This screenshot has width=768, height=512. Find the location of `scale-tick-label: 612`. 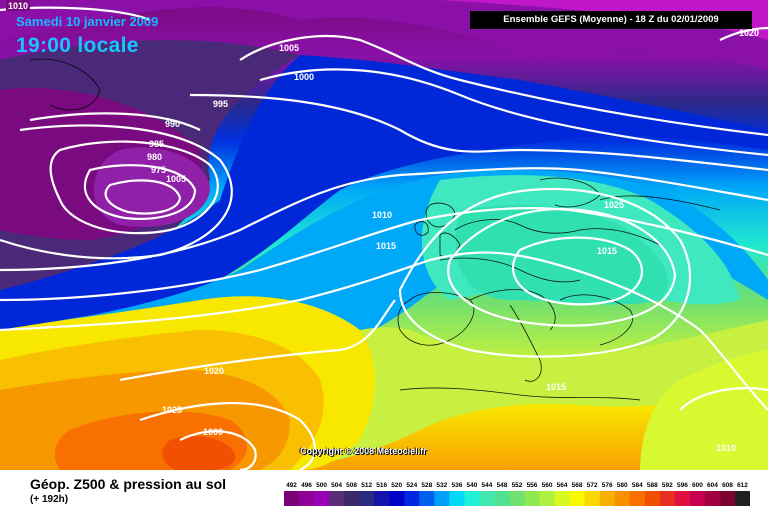

scale-tick-label: 612 is located at coordinates (742, 485).